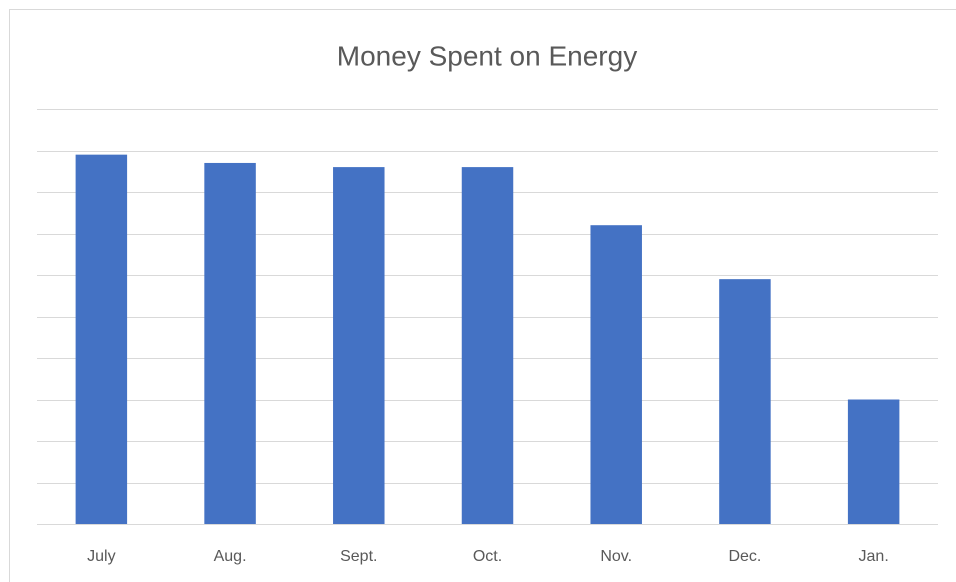 Image resolution: width=956 pixels, height=582 pixels. I want to click on x-tick-label: Oct., so click(487, 556).